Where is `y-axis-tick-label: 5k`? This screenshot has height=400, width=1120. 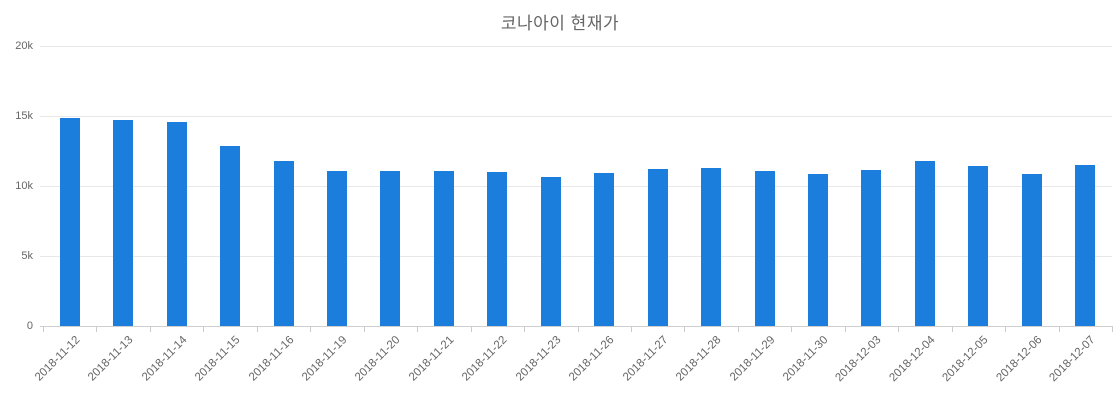
y-axis-tick-label: 5k is located at coordinates (27, 256).